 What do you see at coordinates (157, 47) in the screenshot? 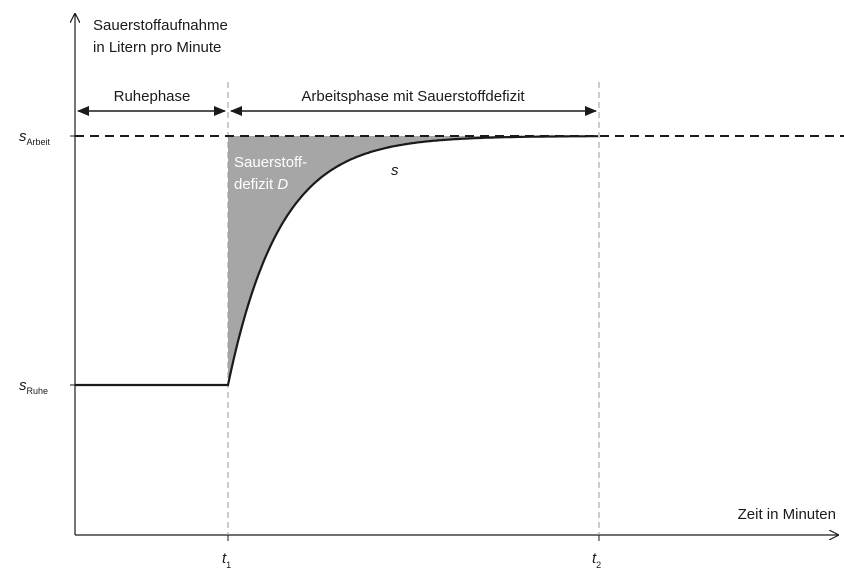
I see `y-axis-label-line2: in Litern pro Minute` at bounding box center [157, 47].